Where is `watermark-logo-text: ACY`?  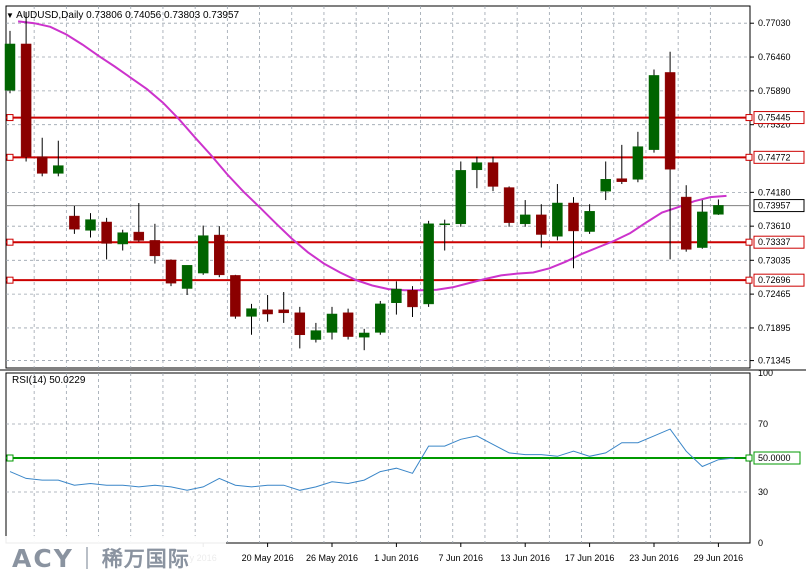
watermark-logo-text: ACY is located at coordinates (43, 558).